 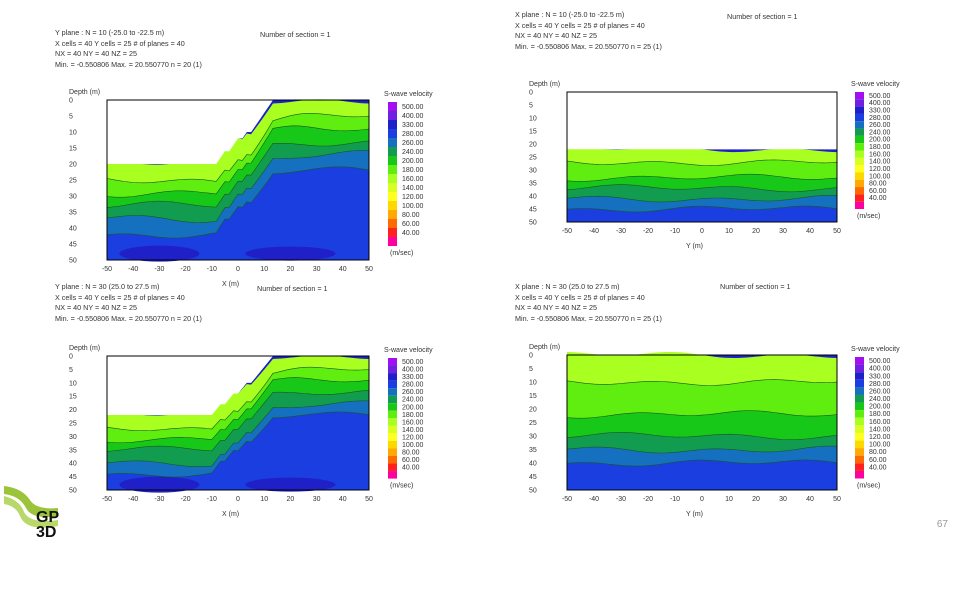 I want to click on y-tick-label: 40, so click(x=73, y=464).